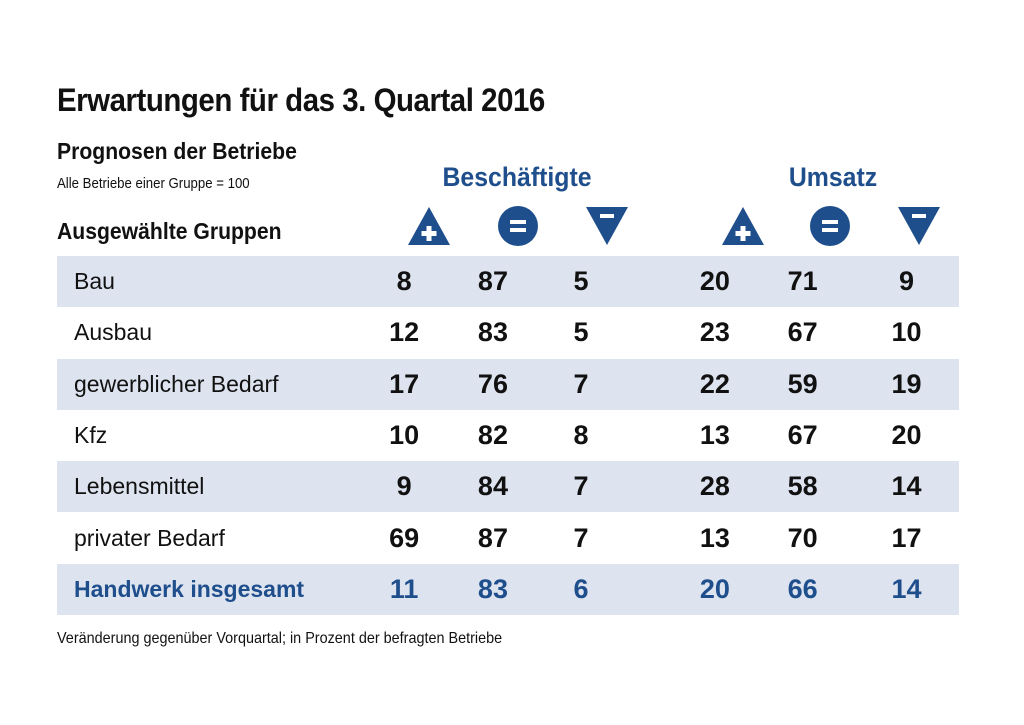  What do you see at coordinates (715, 384) in the screenshot?
I see `value-umsatz-plus: 22` at bounding box center [715, 384].